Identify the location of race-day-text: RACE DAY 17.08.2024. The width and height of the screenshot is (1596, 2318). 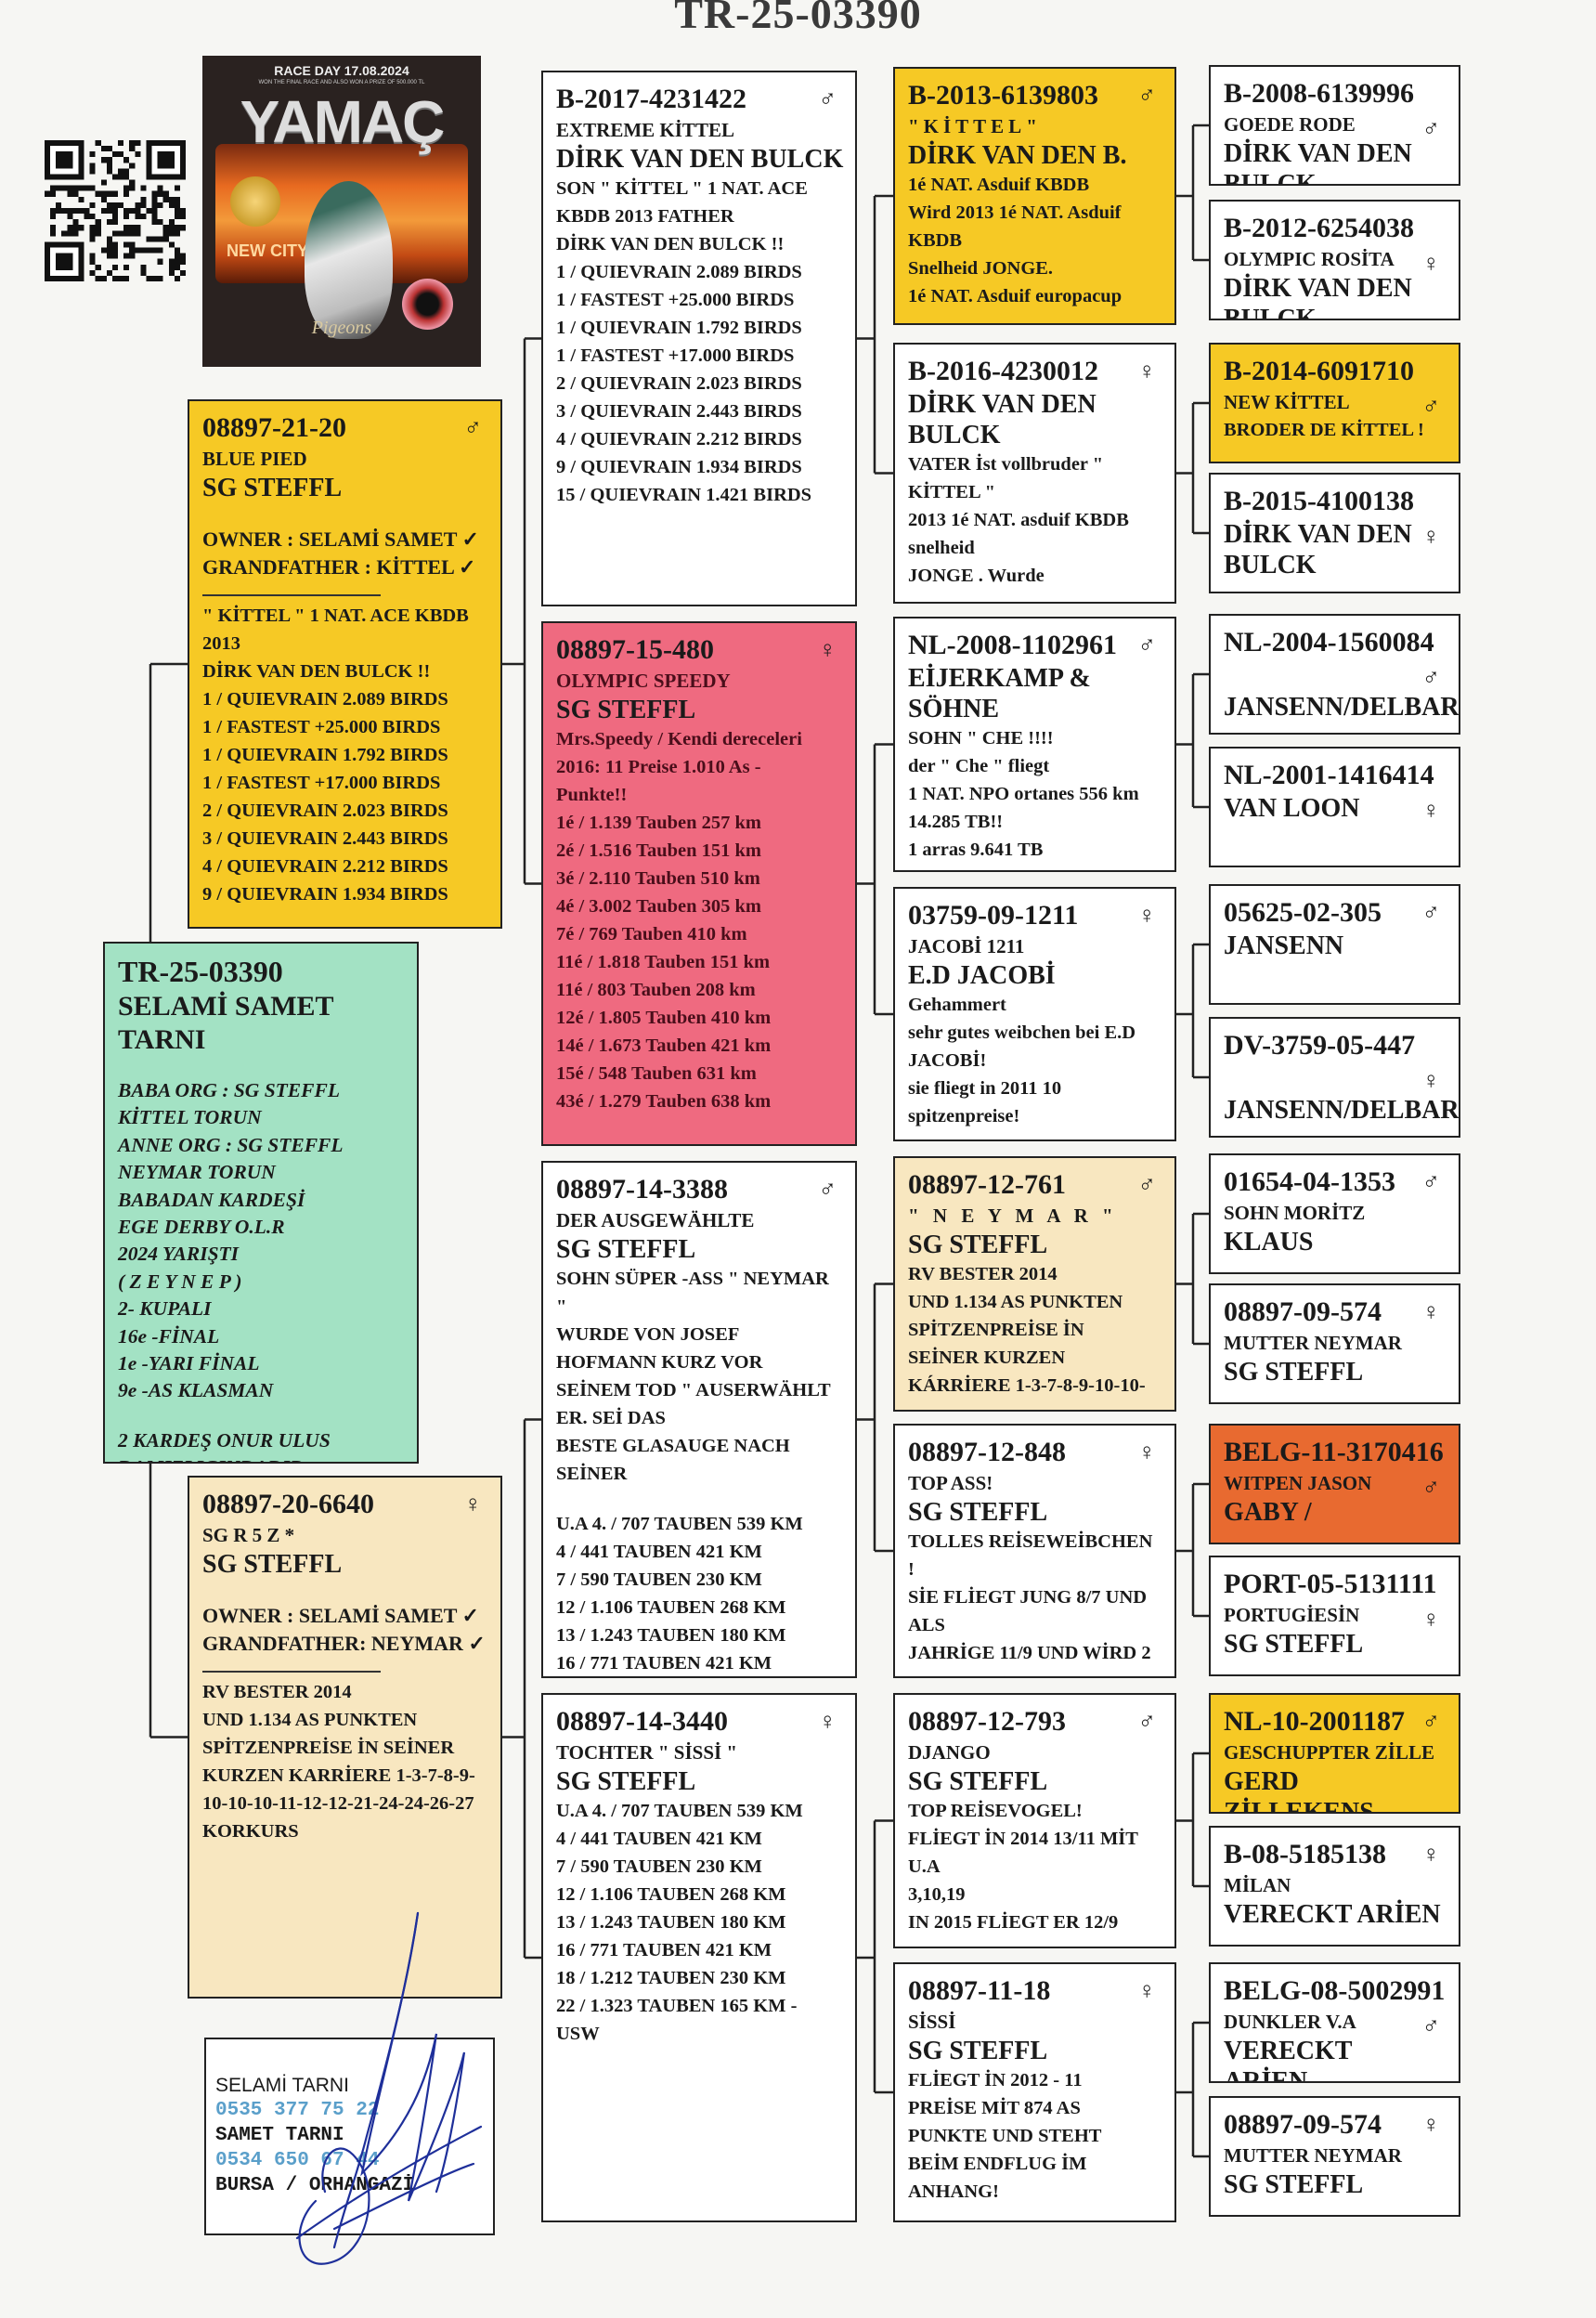
(342, 71).